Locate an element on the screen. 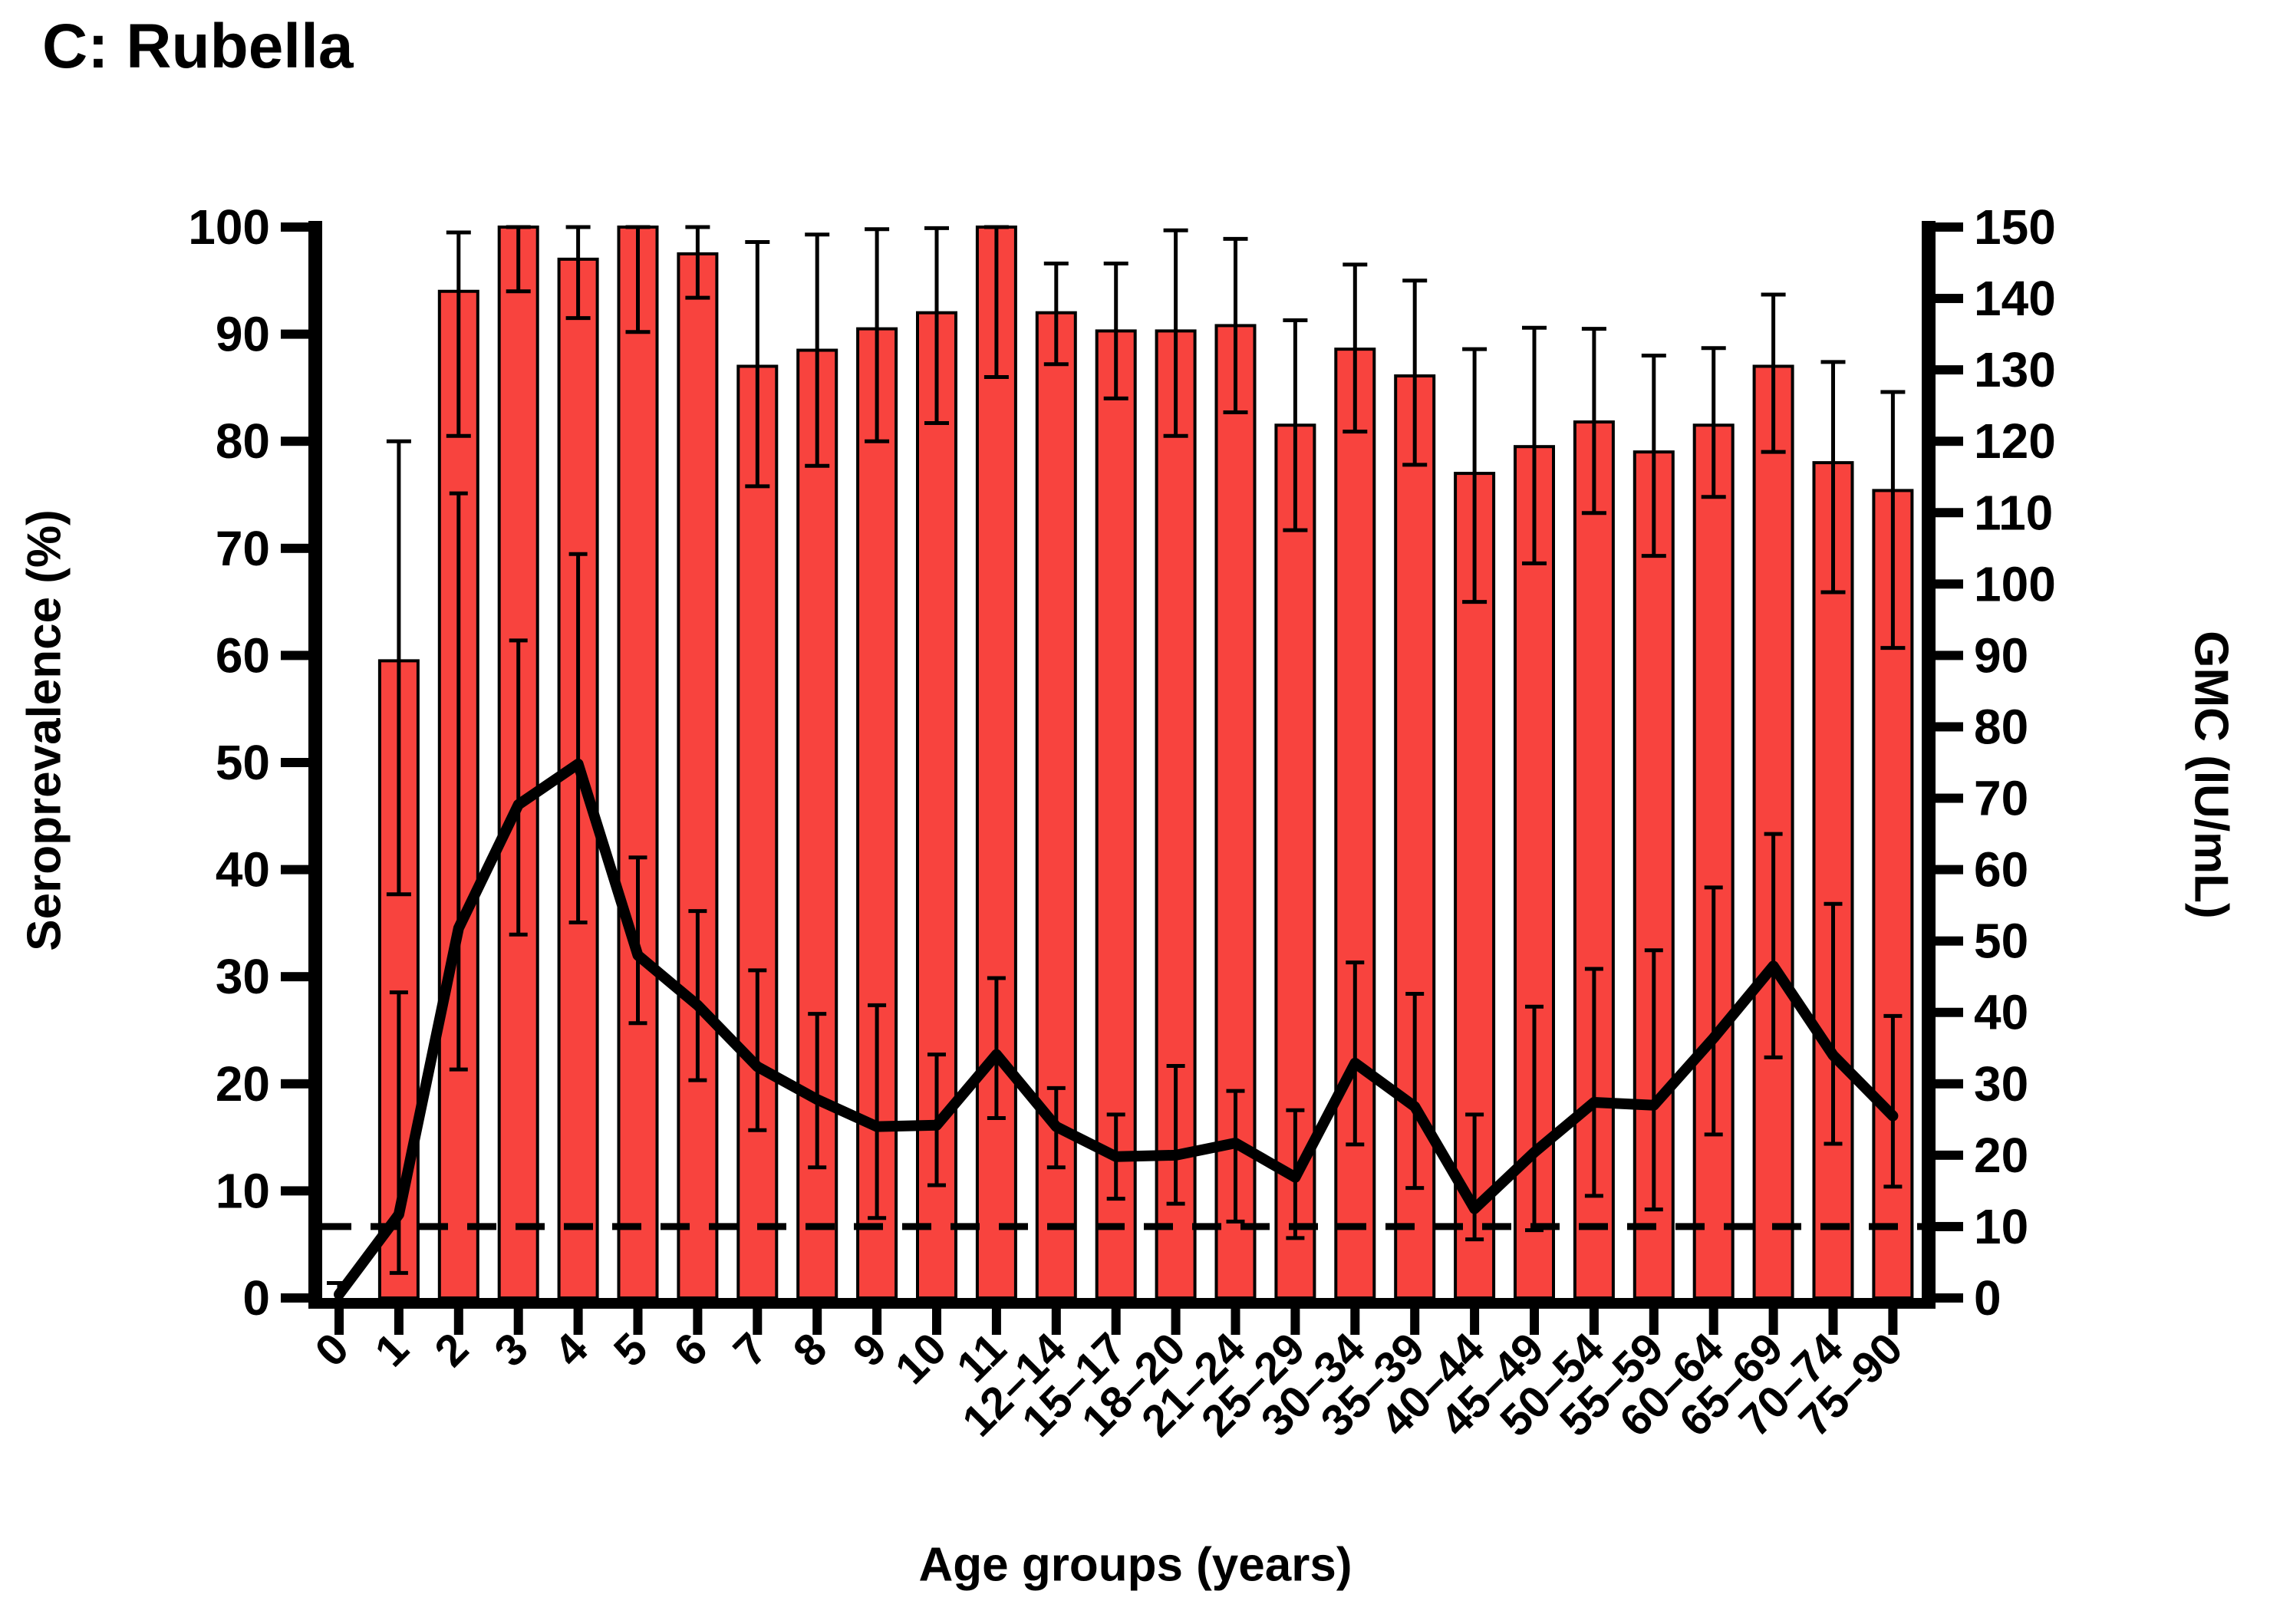 This screenshot has width=2270, height=1624. left-tick-label: 30 is located at coordinates (243, 976).